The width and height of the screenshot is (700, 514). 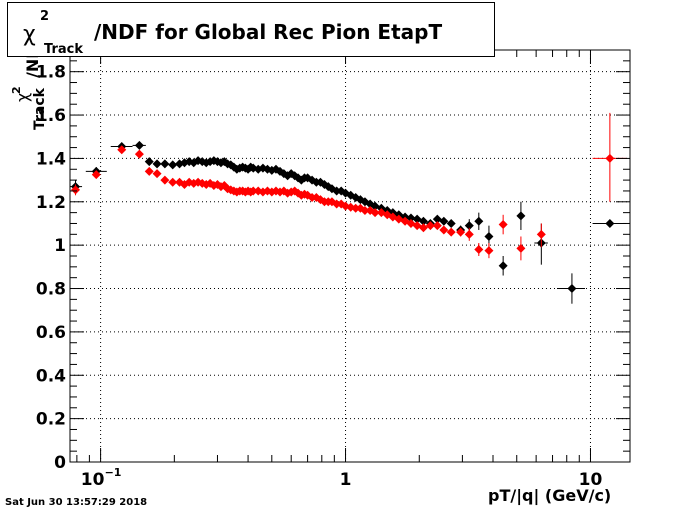 What do you see at coordinates (45, 16) in the screenshot?
I see `title-chi-sup: 2` at bounding box center [45, 16].